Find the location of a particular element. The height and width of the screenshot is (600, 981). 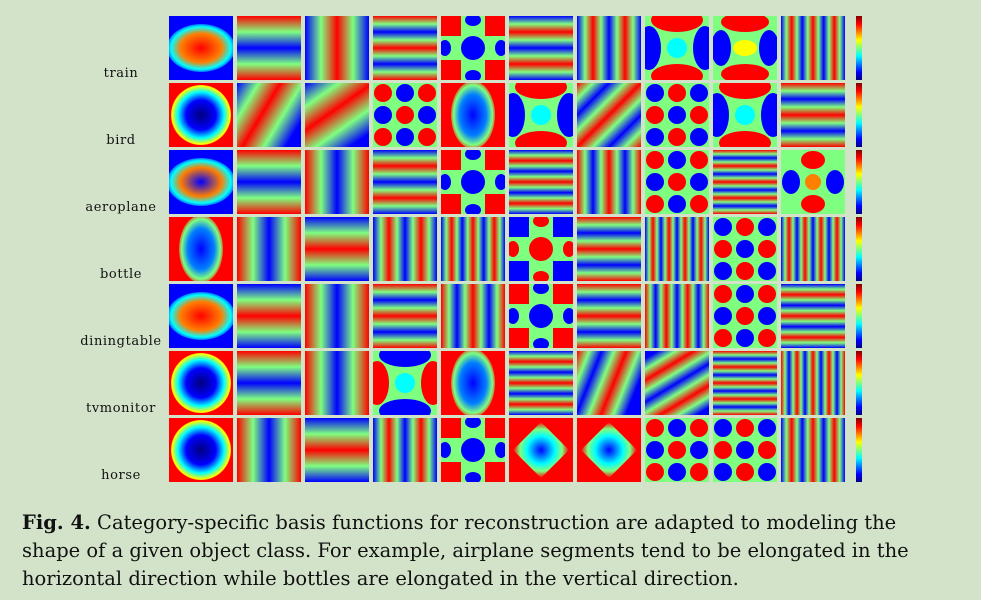

row-label: bird is located at coordinates (121, 140).